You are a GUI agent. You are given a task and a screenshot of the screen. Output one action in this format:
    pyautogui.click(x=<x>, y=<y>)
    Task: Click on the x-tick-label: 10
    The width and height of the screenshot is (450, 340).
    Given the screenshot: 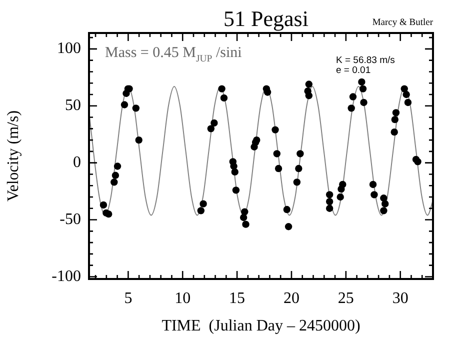 What is the action you would take?
    pyautogui.click(x=182, y=298)
    